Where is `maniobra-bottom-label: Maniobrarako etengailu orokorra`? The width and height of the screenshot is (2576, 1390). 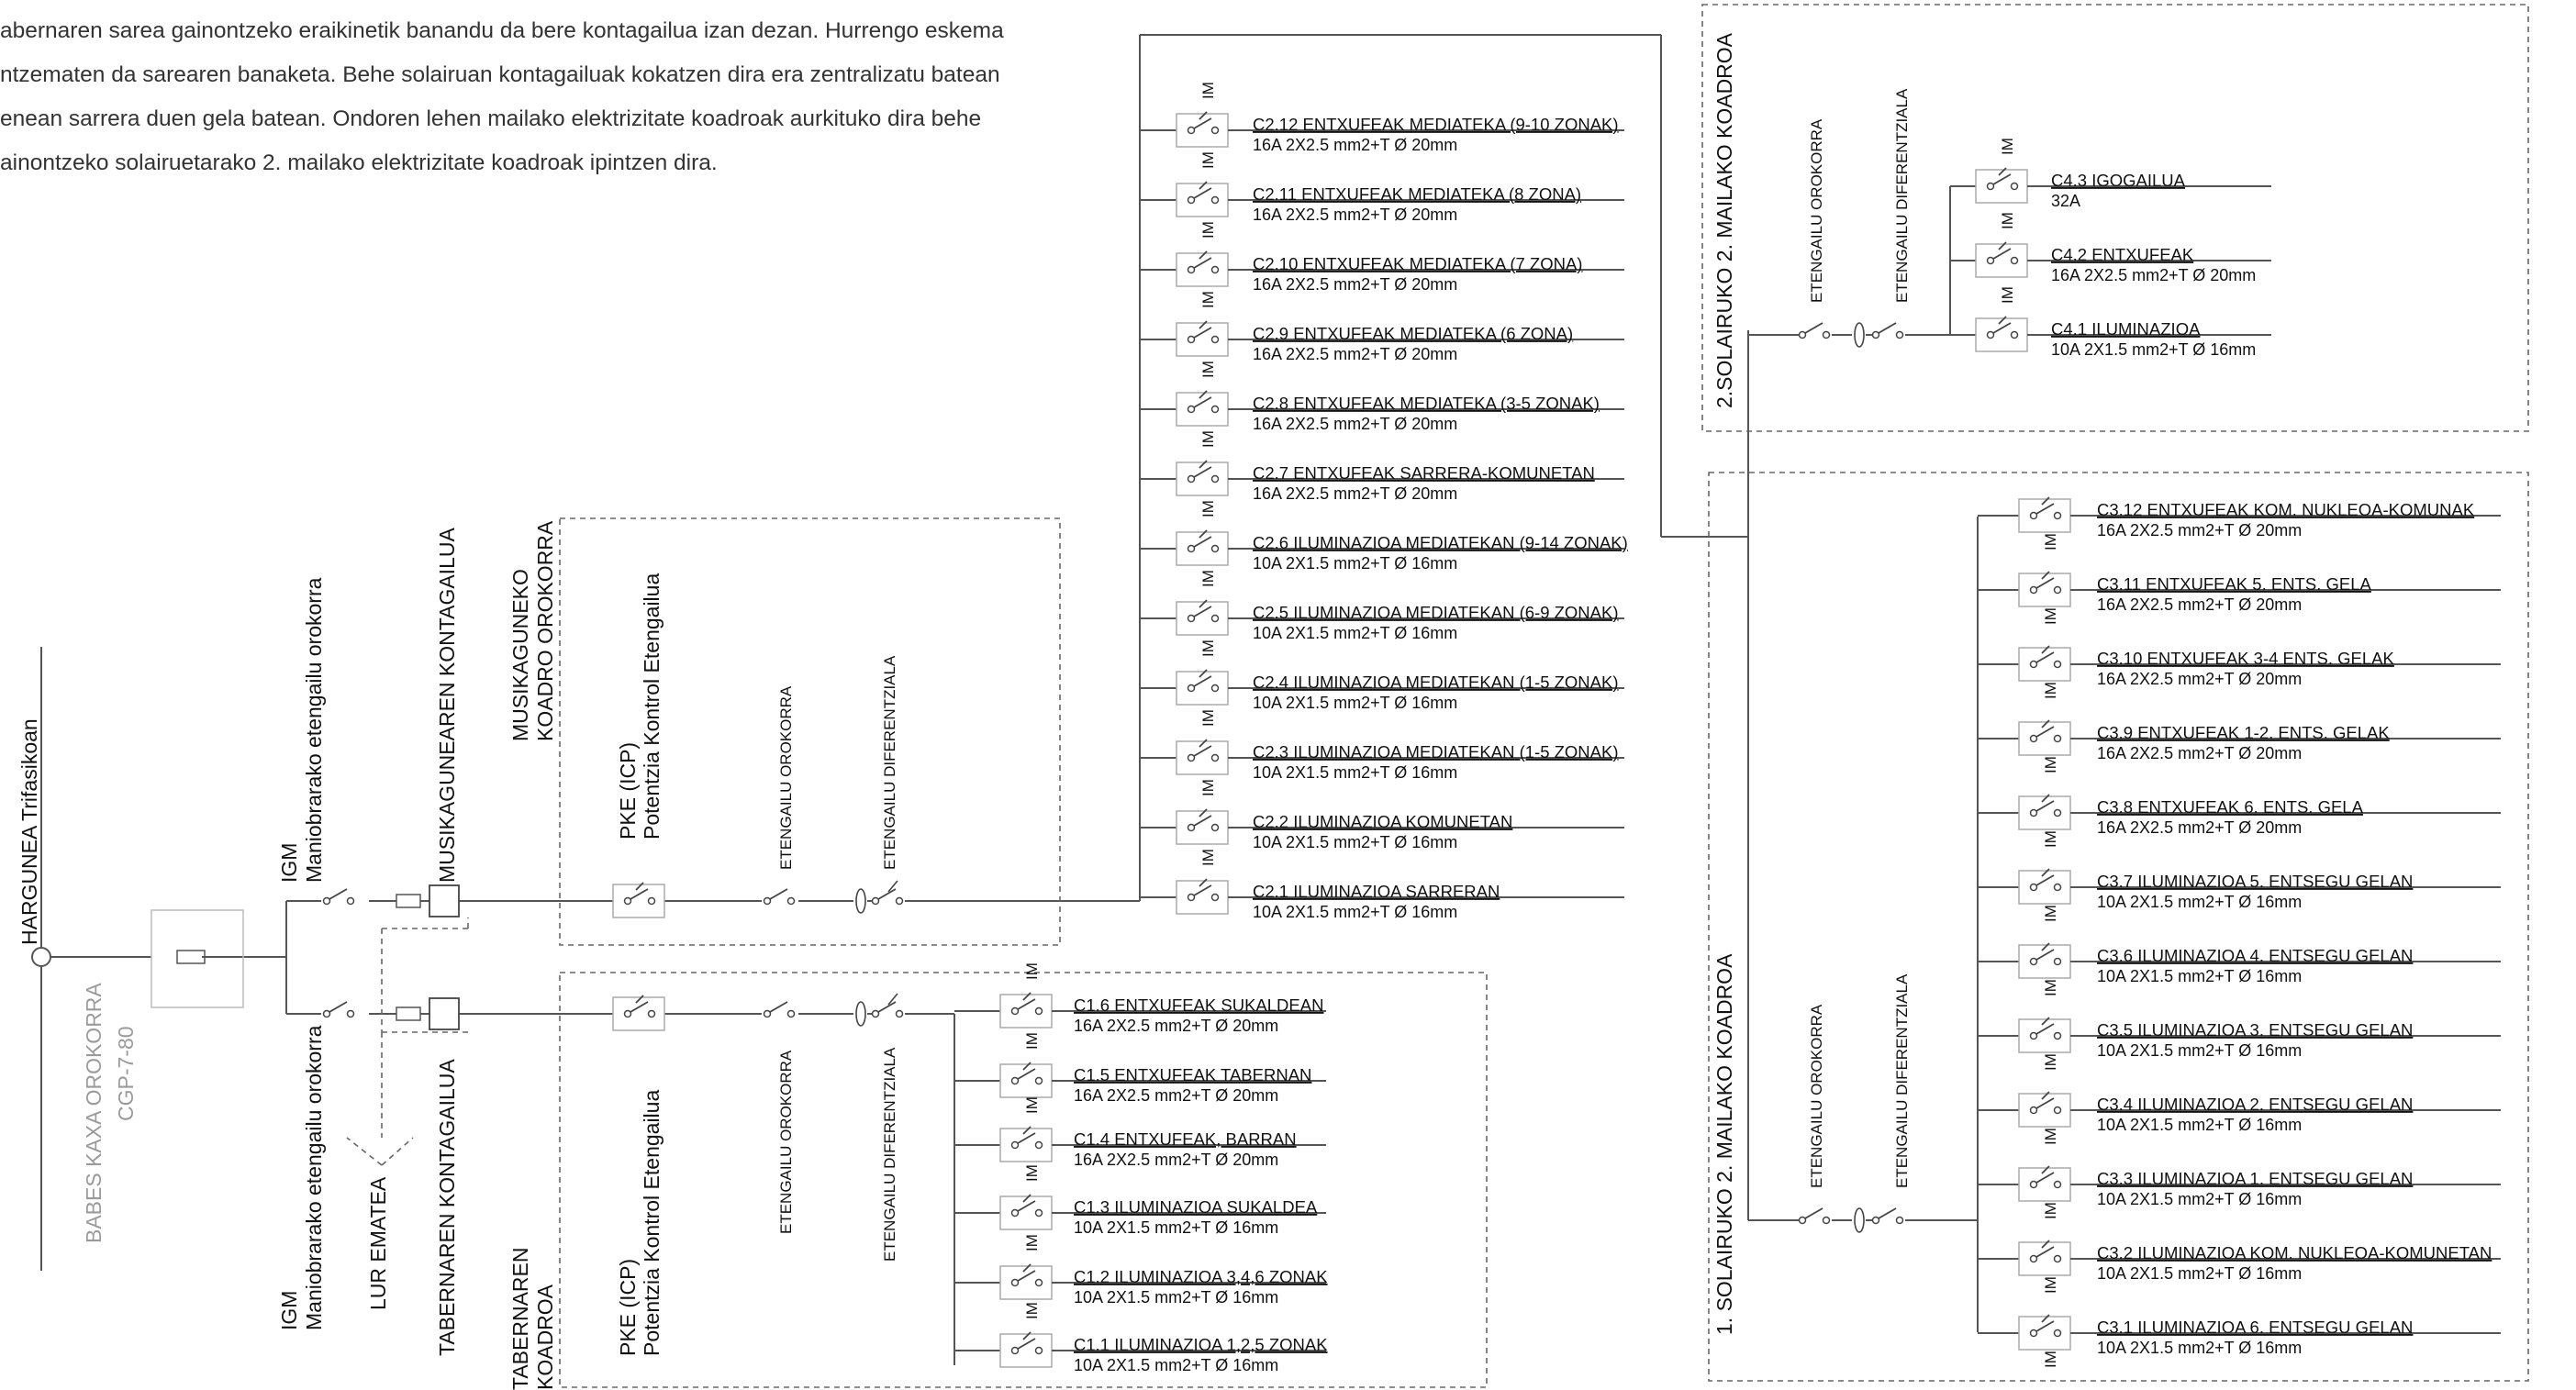
maniobra-bottom-label: Maniobrarako etengailu orokorra is located at coordinates (314, 1177).